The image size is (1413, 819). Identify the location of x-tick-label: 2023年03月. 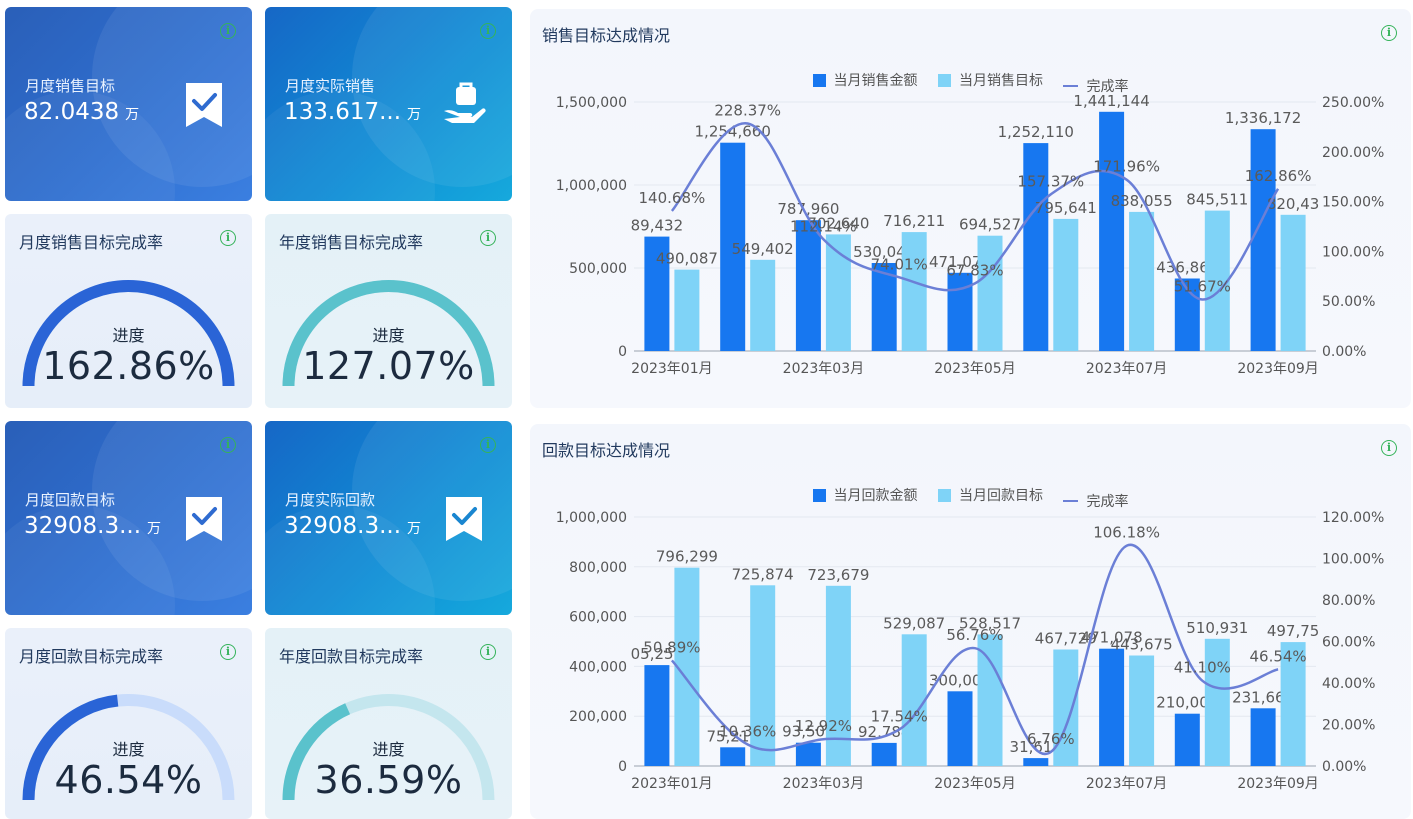
(823, 369).